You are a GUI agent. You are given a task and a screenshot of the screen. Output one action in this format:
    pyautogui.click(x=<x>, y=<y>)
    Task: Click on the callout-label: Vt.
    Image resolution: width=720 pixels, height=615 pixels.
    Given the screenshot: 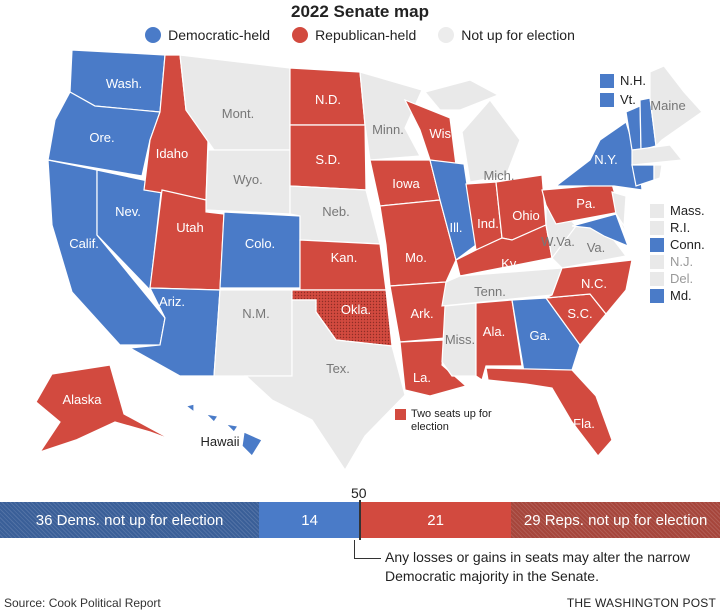 What is the action you would take?
    pyautogui.click(x=628, y=99)
    